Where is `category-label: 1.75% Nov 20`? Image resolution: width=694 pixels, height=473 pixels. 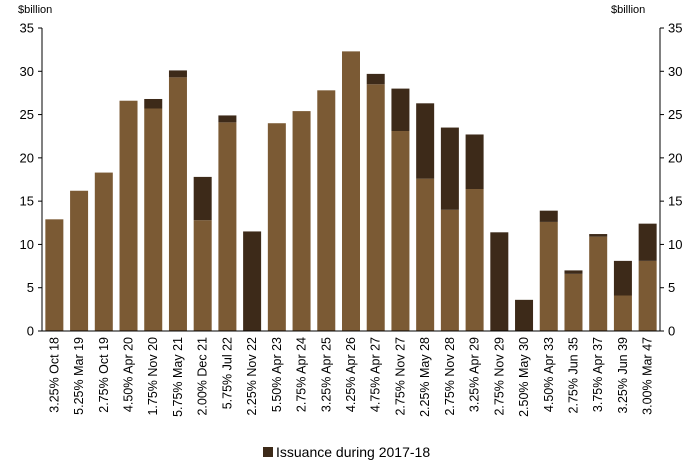
category-label: 1.75% Nov 20 is located at coordinates (153, 376).